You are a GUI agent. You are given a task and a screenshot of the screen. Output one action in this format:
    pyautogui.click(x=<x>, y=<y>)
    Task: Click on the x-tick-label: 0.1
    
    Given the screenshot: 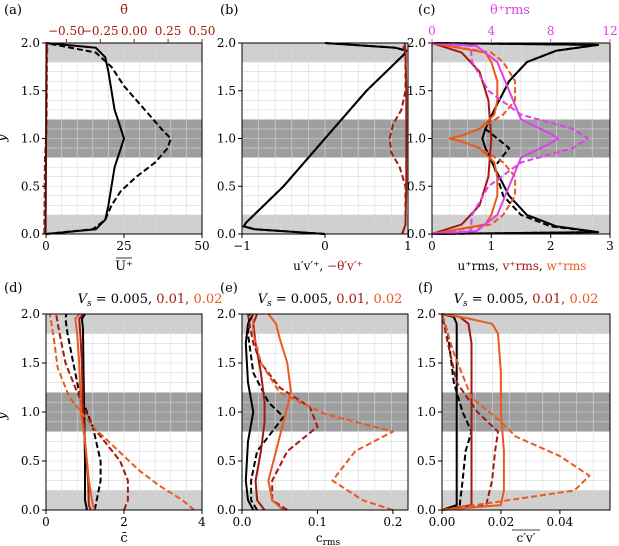 What is the action you would take?
    pyautogui.click(x=317, y=522)
    